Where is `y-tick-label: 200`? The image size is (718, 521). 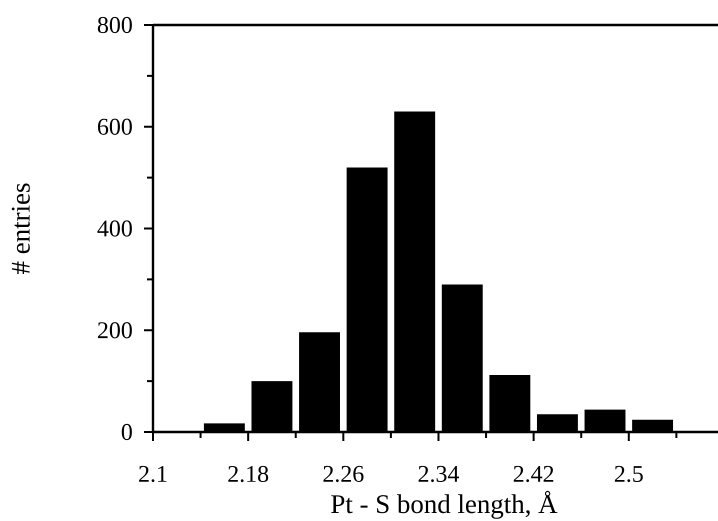
y-tick-label: 200 is located at coordinates (115, 330).